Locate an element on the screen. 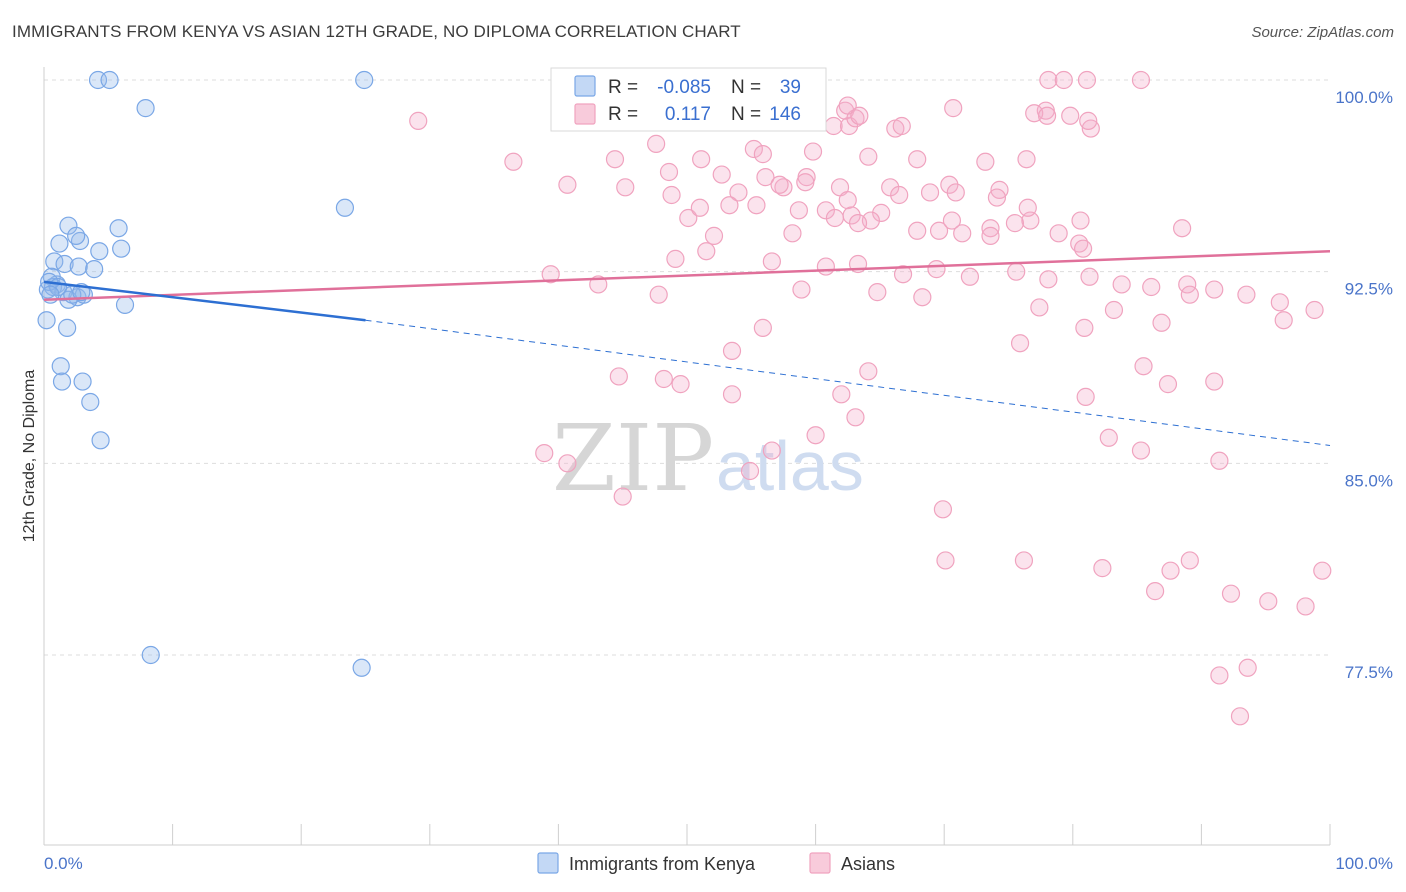 The image size is (1406, 892). legend-n-value-asians: 146 is located at coordinates (785, 114).